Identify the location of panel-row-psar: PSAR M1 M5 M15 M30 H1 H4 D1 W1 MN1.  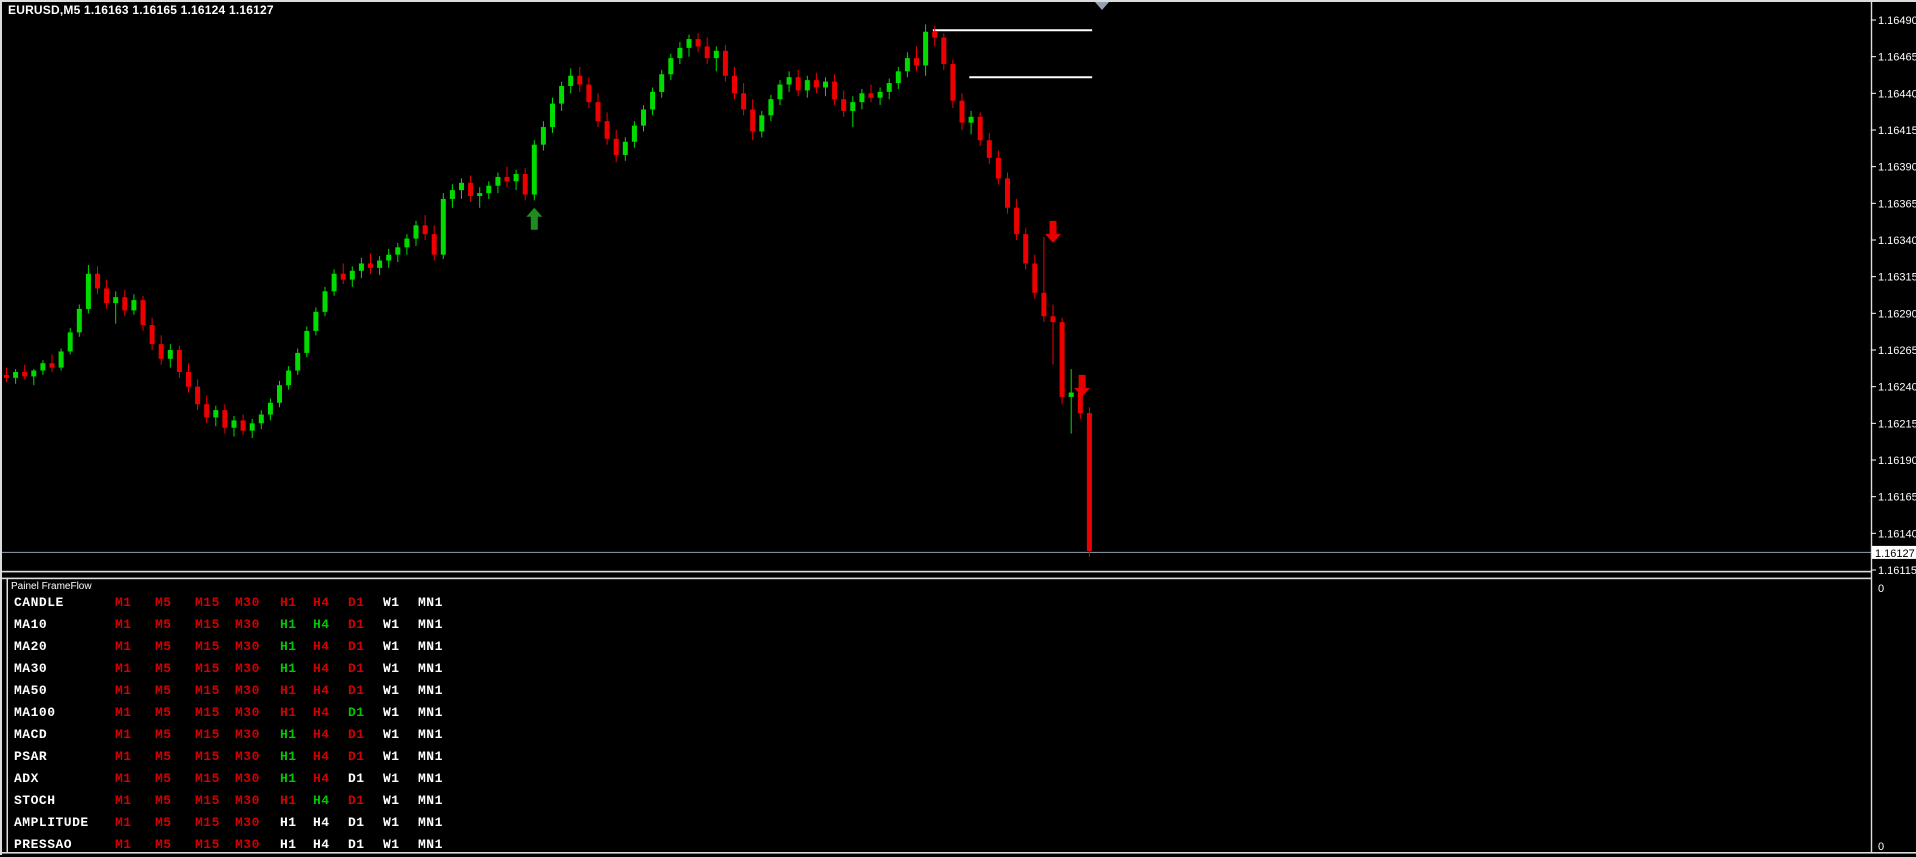
(241, 756).